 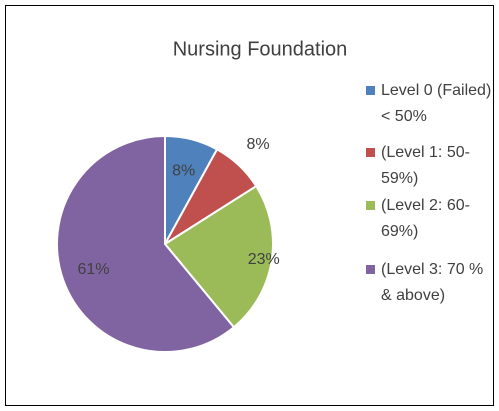 What do you see at coordinates (436, 103) in the screenshot?
I see `legend-label: Level 0 (Failed) < 50%` at bounding box center [436, 103].